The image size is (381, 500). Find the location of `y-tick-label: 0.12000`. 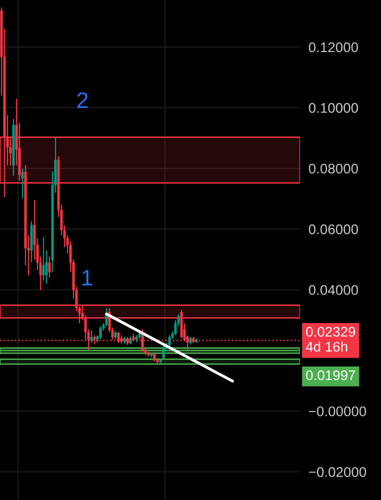

y-tick-label: 0.12000 is located at coordinates (333, 47).